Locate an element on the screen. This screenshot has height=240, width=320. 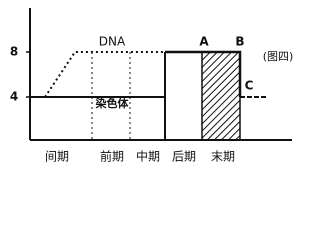
phase-label: 间期 is located at coordinates (57, 157).